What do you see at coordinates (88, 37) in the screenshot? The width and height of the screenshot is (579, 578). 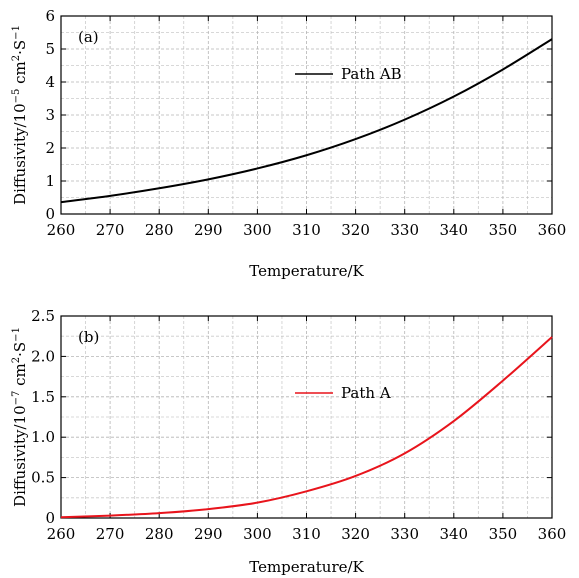 I see `panel-tag: (a)` at bounding box center [88, 37].